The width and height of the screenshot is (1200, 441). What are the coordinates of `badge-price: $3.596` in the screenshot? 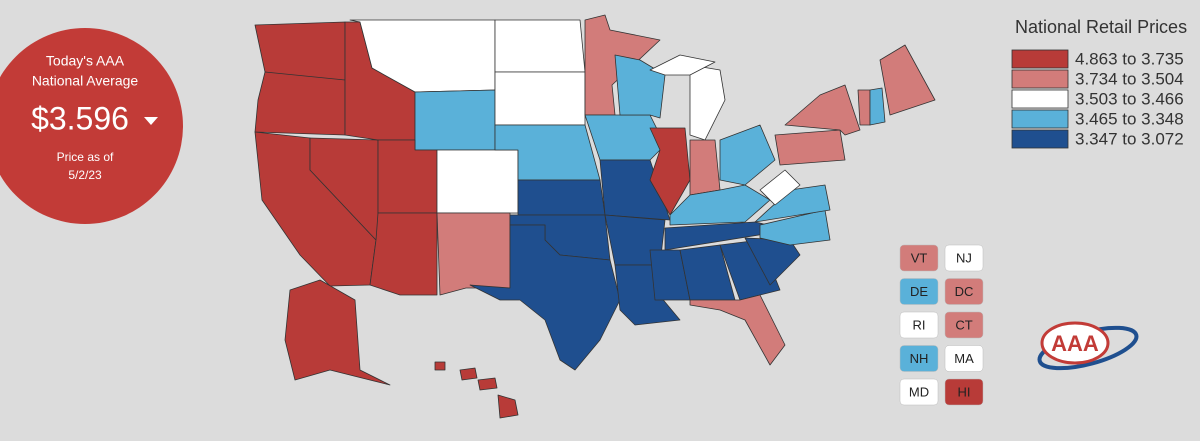 It's located at (80, 118).